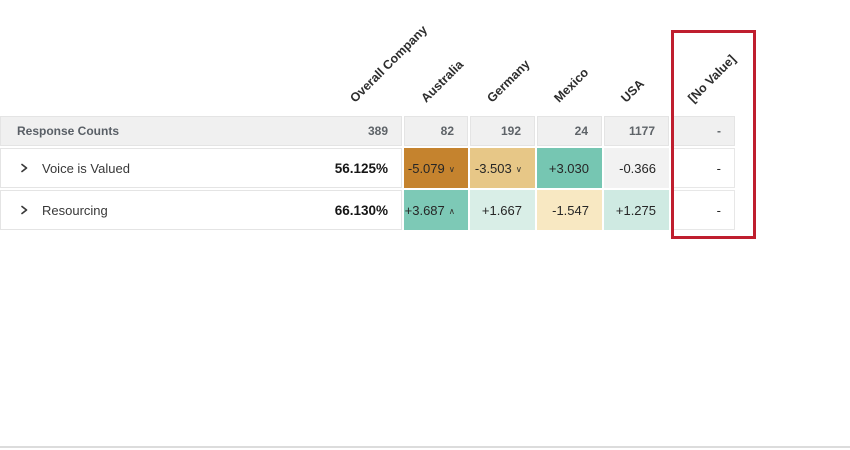  What do you see at coordinates (712, 79) in the screenshot?
I see `column-header-no-value: [No Value]` at bounding box center [712, 79].